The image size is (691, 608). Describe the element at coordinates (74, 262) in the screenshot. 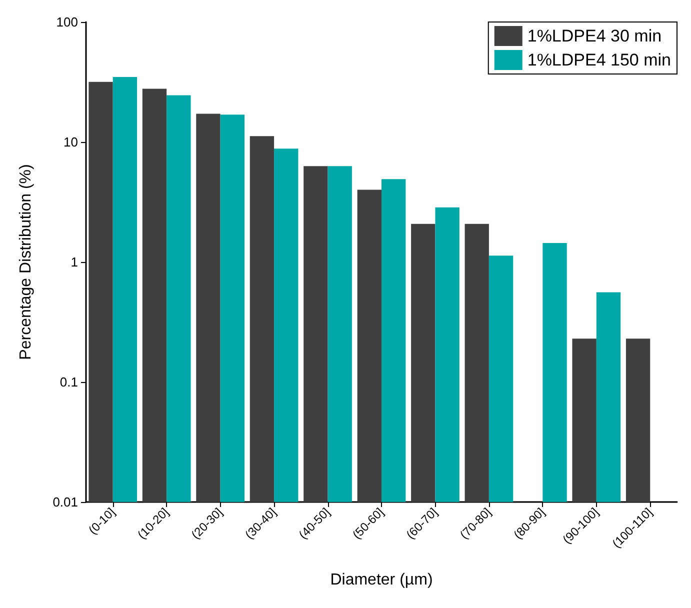

I see `y-tick-label: 1` at that location.